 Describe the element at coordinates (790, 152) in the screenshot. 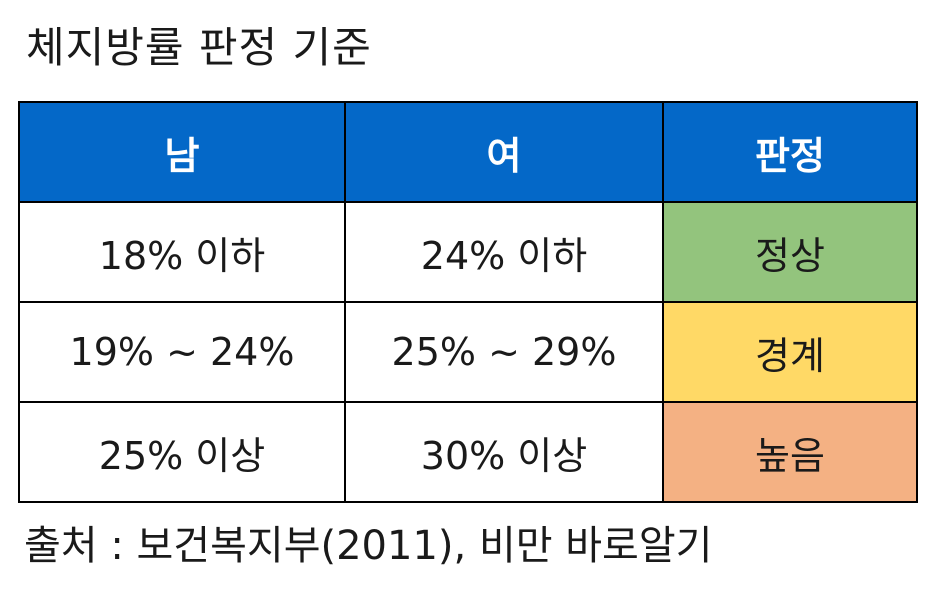

I see `header-judgment: 판정` at that location.